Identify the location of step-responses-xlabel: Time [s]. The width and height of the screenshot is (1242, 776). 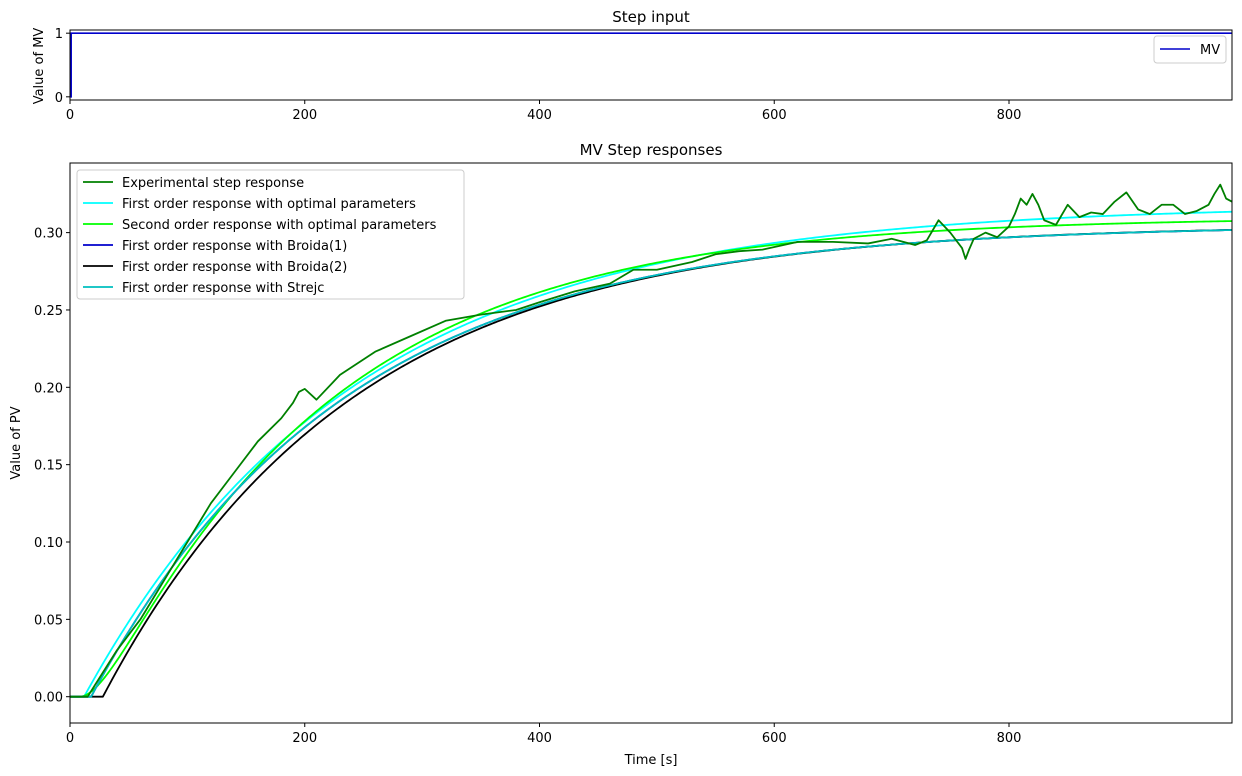
(651, 760).